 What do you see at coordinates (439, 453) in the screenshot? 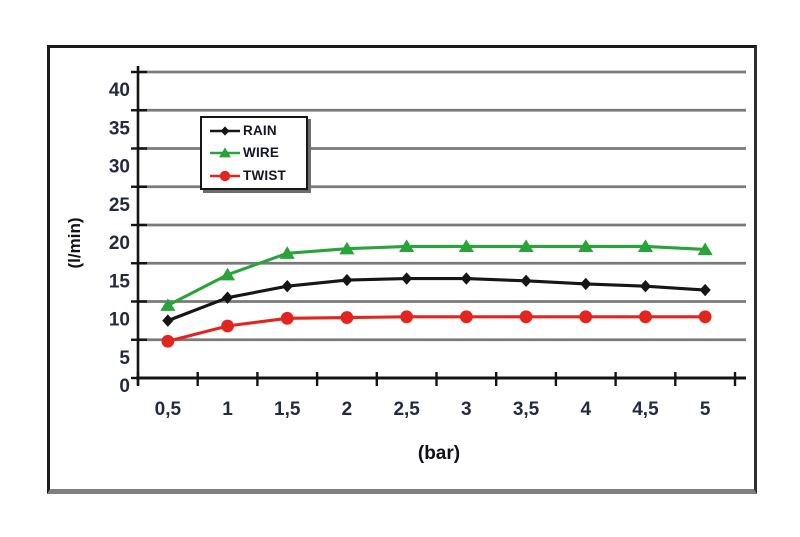
I see `x-axis-title: (bar)` at bounding box center [439, 453].